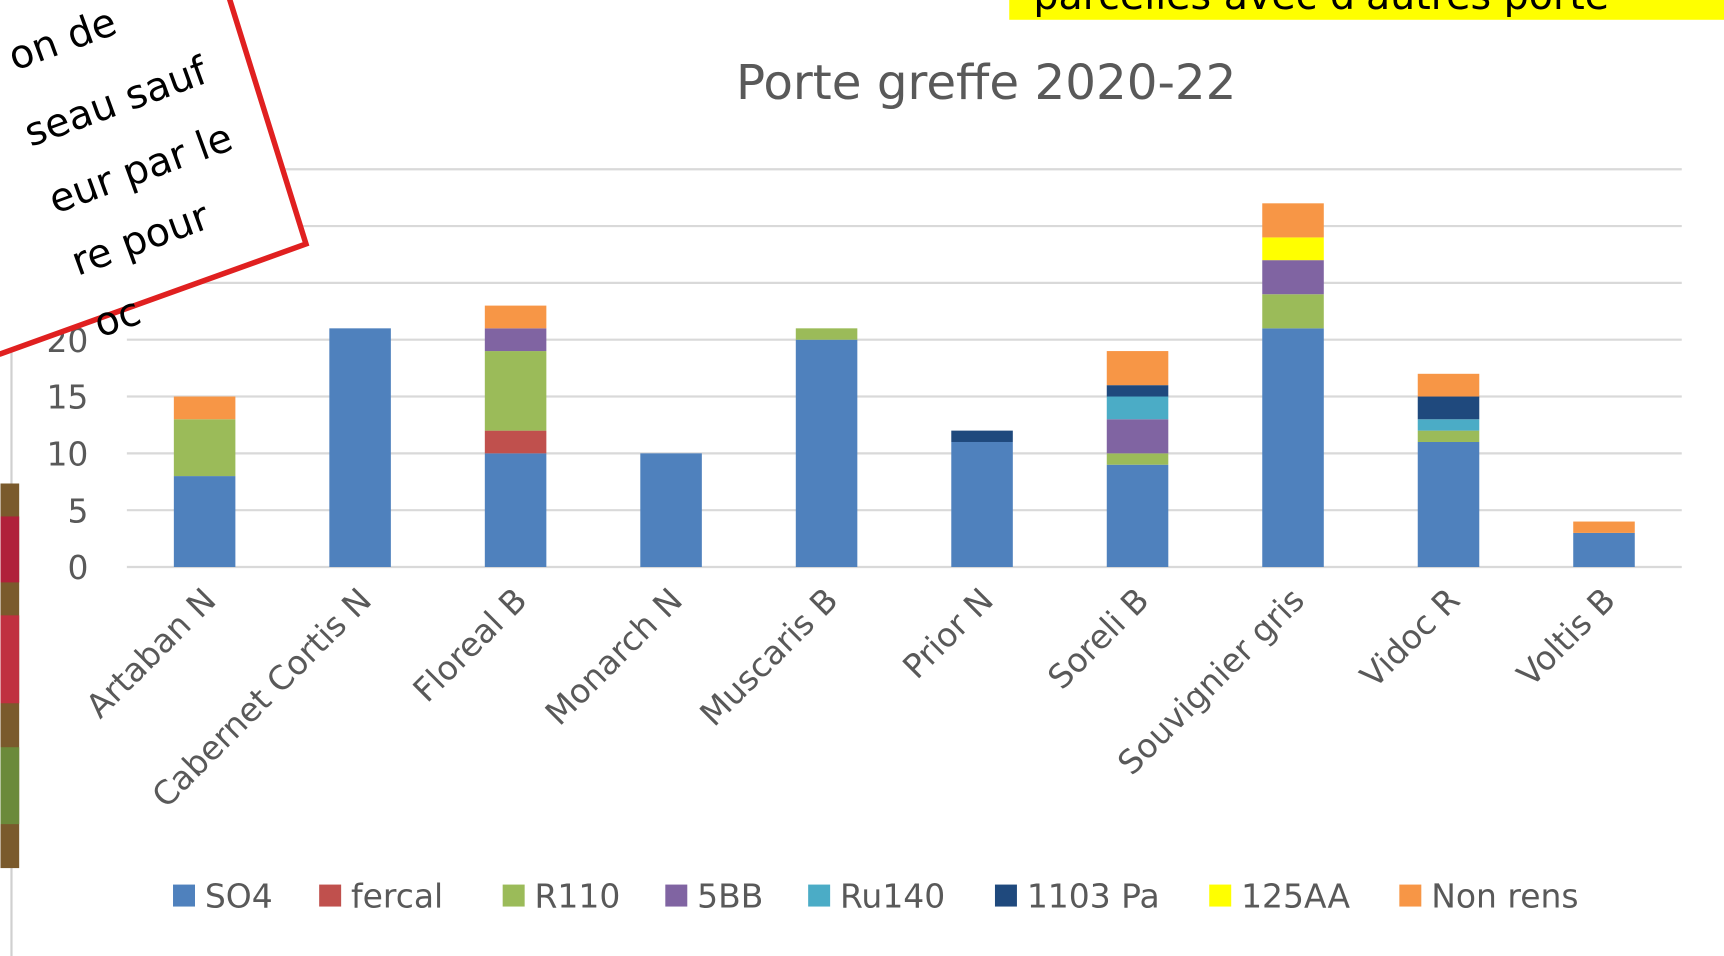  Describe the element at coordinates (1093, 896) in the screenshot. I see `legend-label: 1103 Pa` at that location.